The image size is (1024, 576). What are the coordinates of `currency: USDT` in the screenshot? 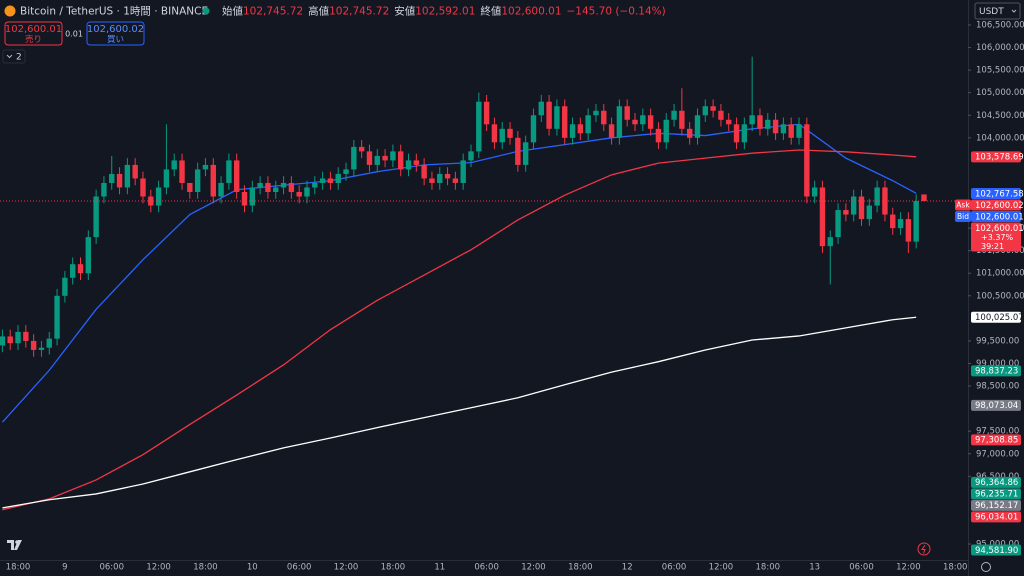 It's located at (991, 12).